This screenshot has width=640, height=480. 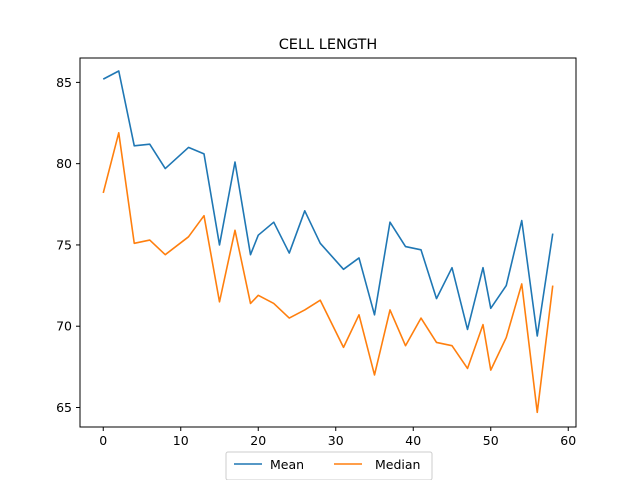 I want to click on y-axis: 65 70 75 80 85, so click(x=68, y=245).